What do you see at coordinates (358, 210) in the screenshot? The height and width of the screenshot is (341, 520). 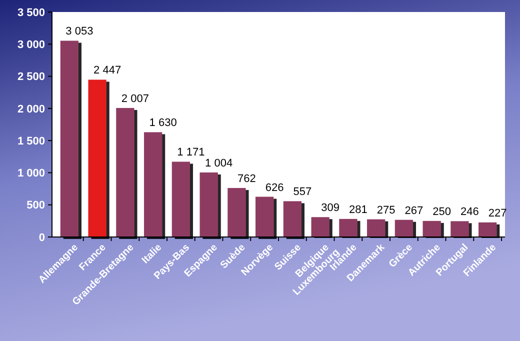 I see `data-label: 281` at bounding box center [358, 210].